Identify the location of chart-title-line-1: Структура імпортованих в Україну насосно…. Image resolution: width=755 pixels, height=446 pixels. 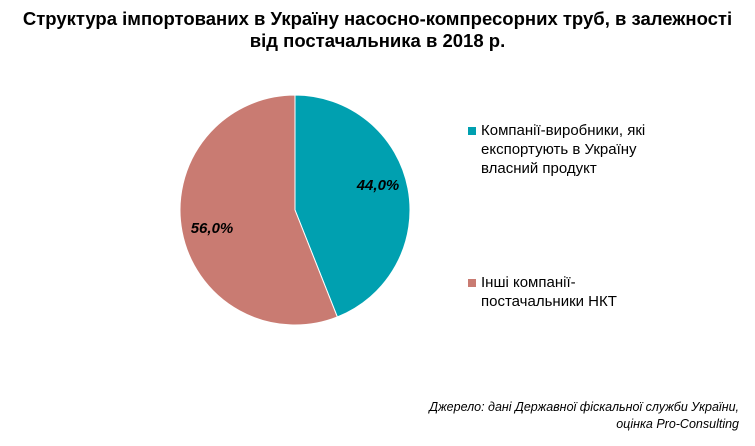
(377, 18).